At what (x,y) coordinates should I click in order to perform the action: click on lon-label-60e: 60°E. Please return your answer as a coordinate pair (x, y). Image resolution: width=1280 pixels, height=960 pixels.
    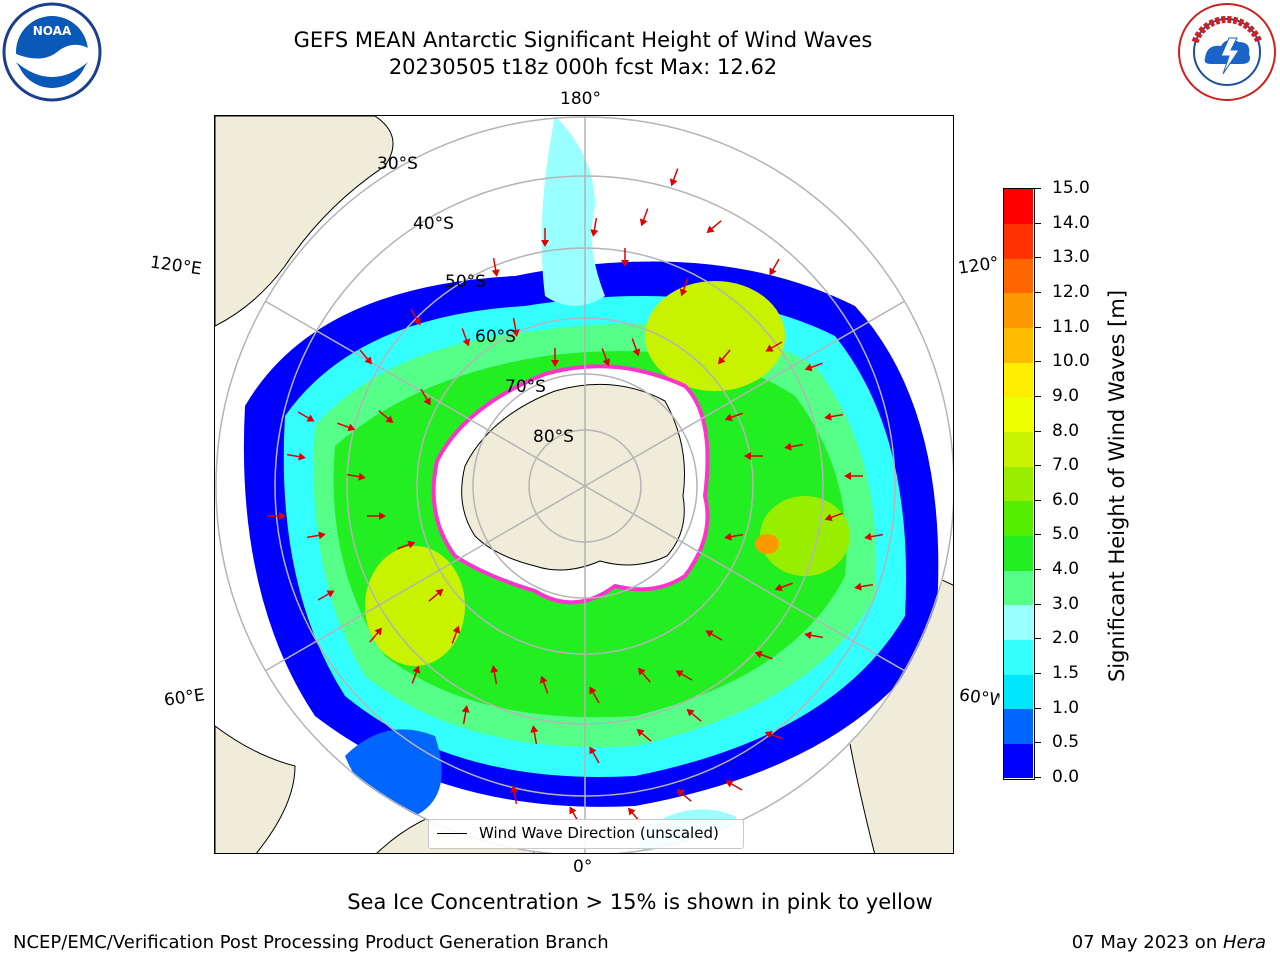
    Looking at the image, I should click on (184, 698).